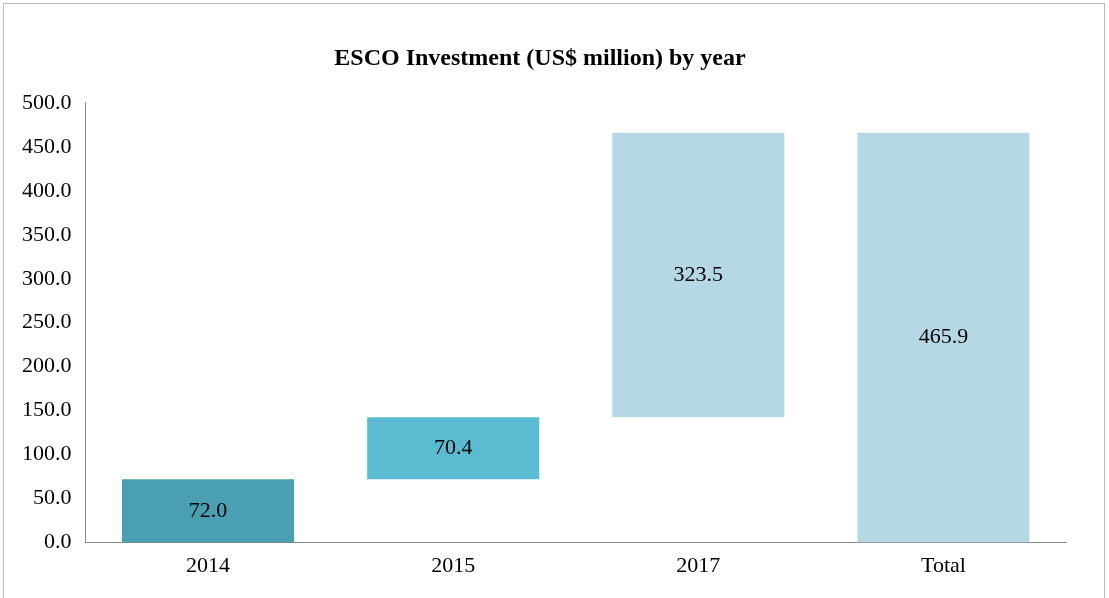  I want to click on y-tick-label: 200.0, so click(47, 365).